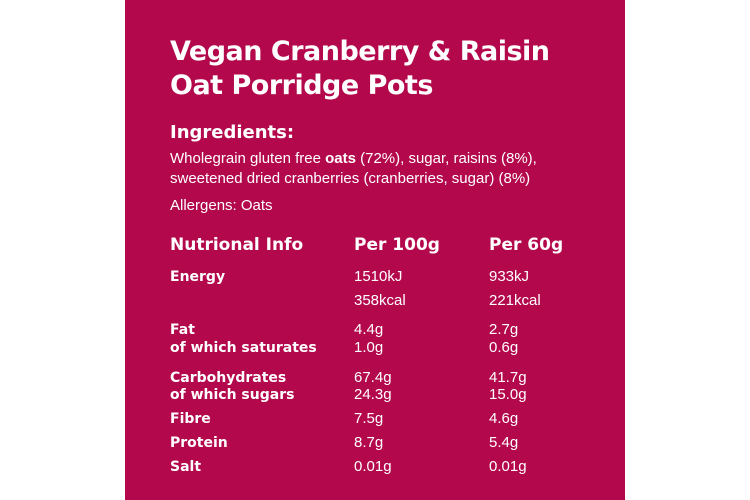 The image size is (750, 500). Describe the element at coordinates (504, 418) in the screenshot. I see `row-value-fibre-60g: 4.6g` at that location.